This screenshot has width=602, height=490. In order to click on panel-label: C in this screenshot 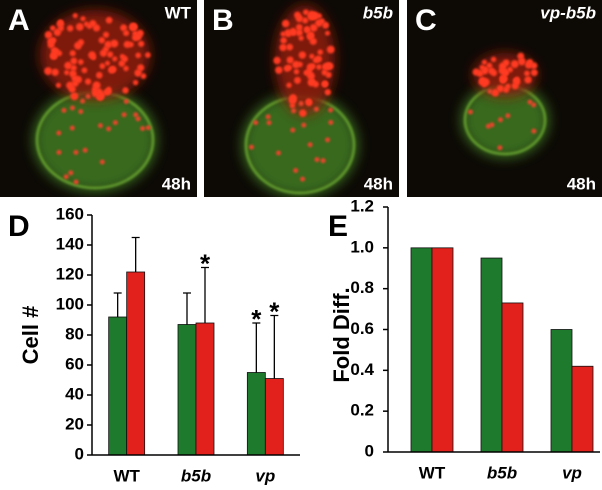, I will do `click(426, 20)`.